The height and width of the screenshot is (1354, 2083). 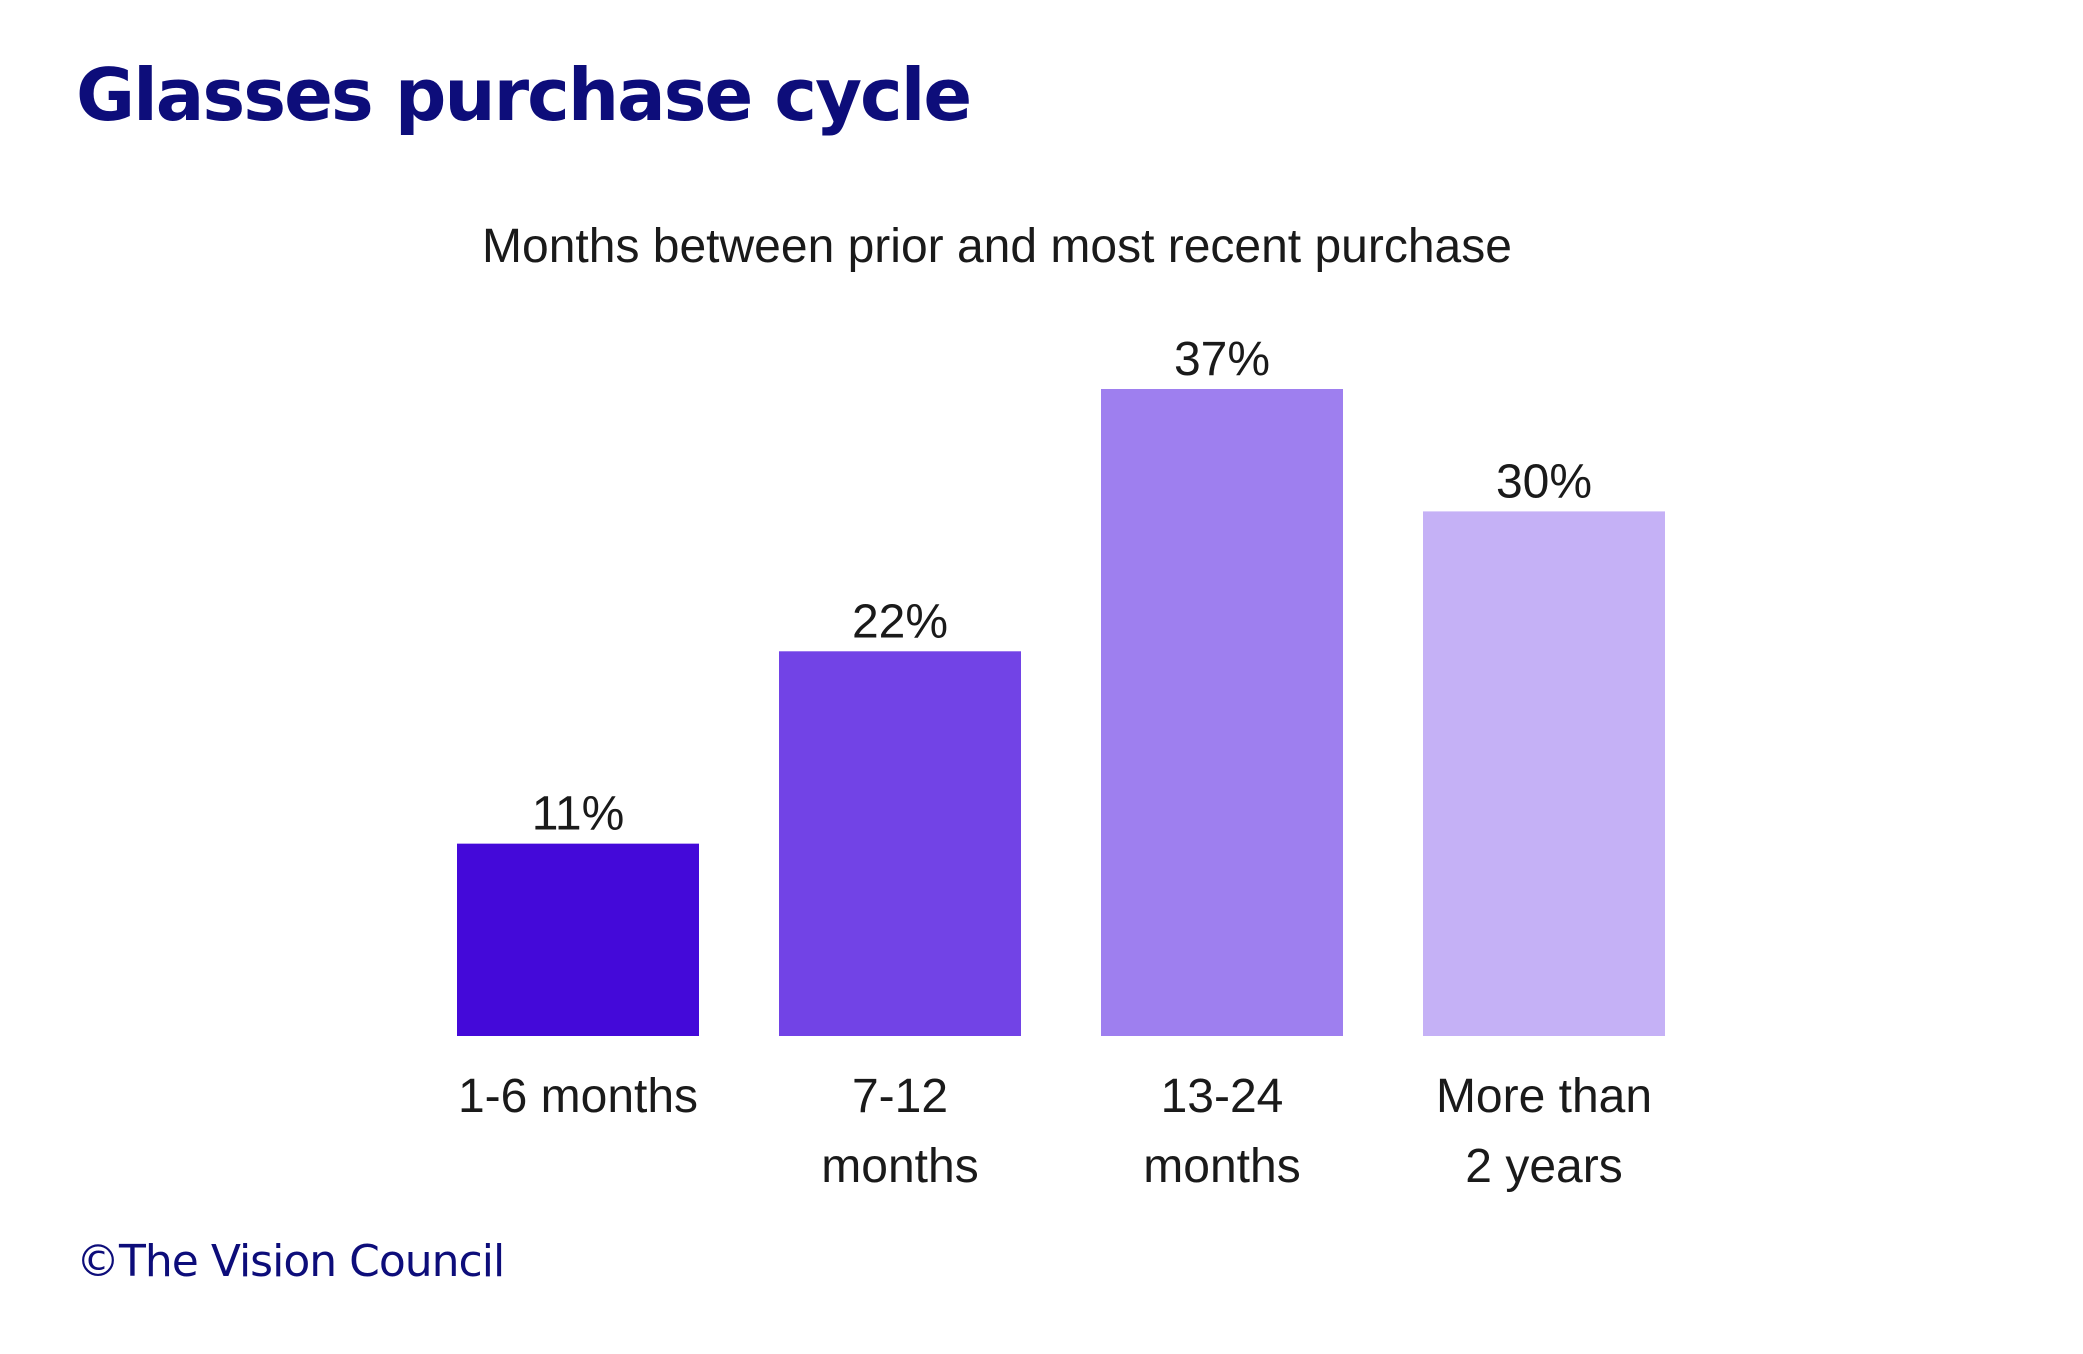 I want to click on category-label-line: 1-6 months, so click(x=578, y=1096).